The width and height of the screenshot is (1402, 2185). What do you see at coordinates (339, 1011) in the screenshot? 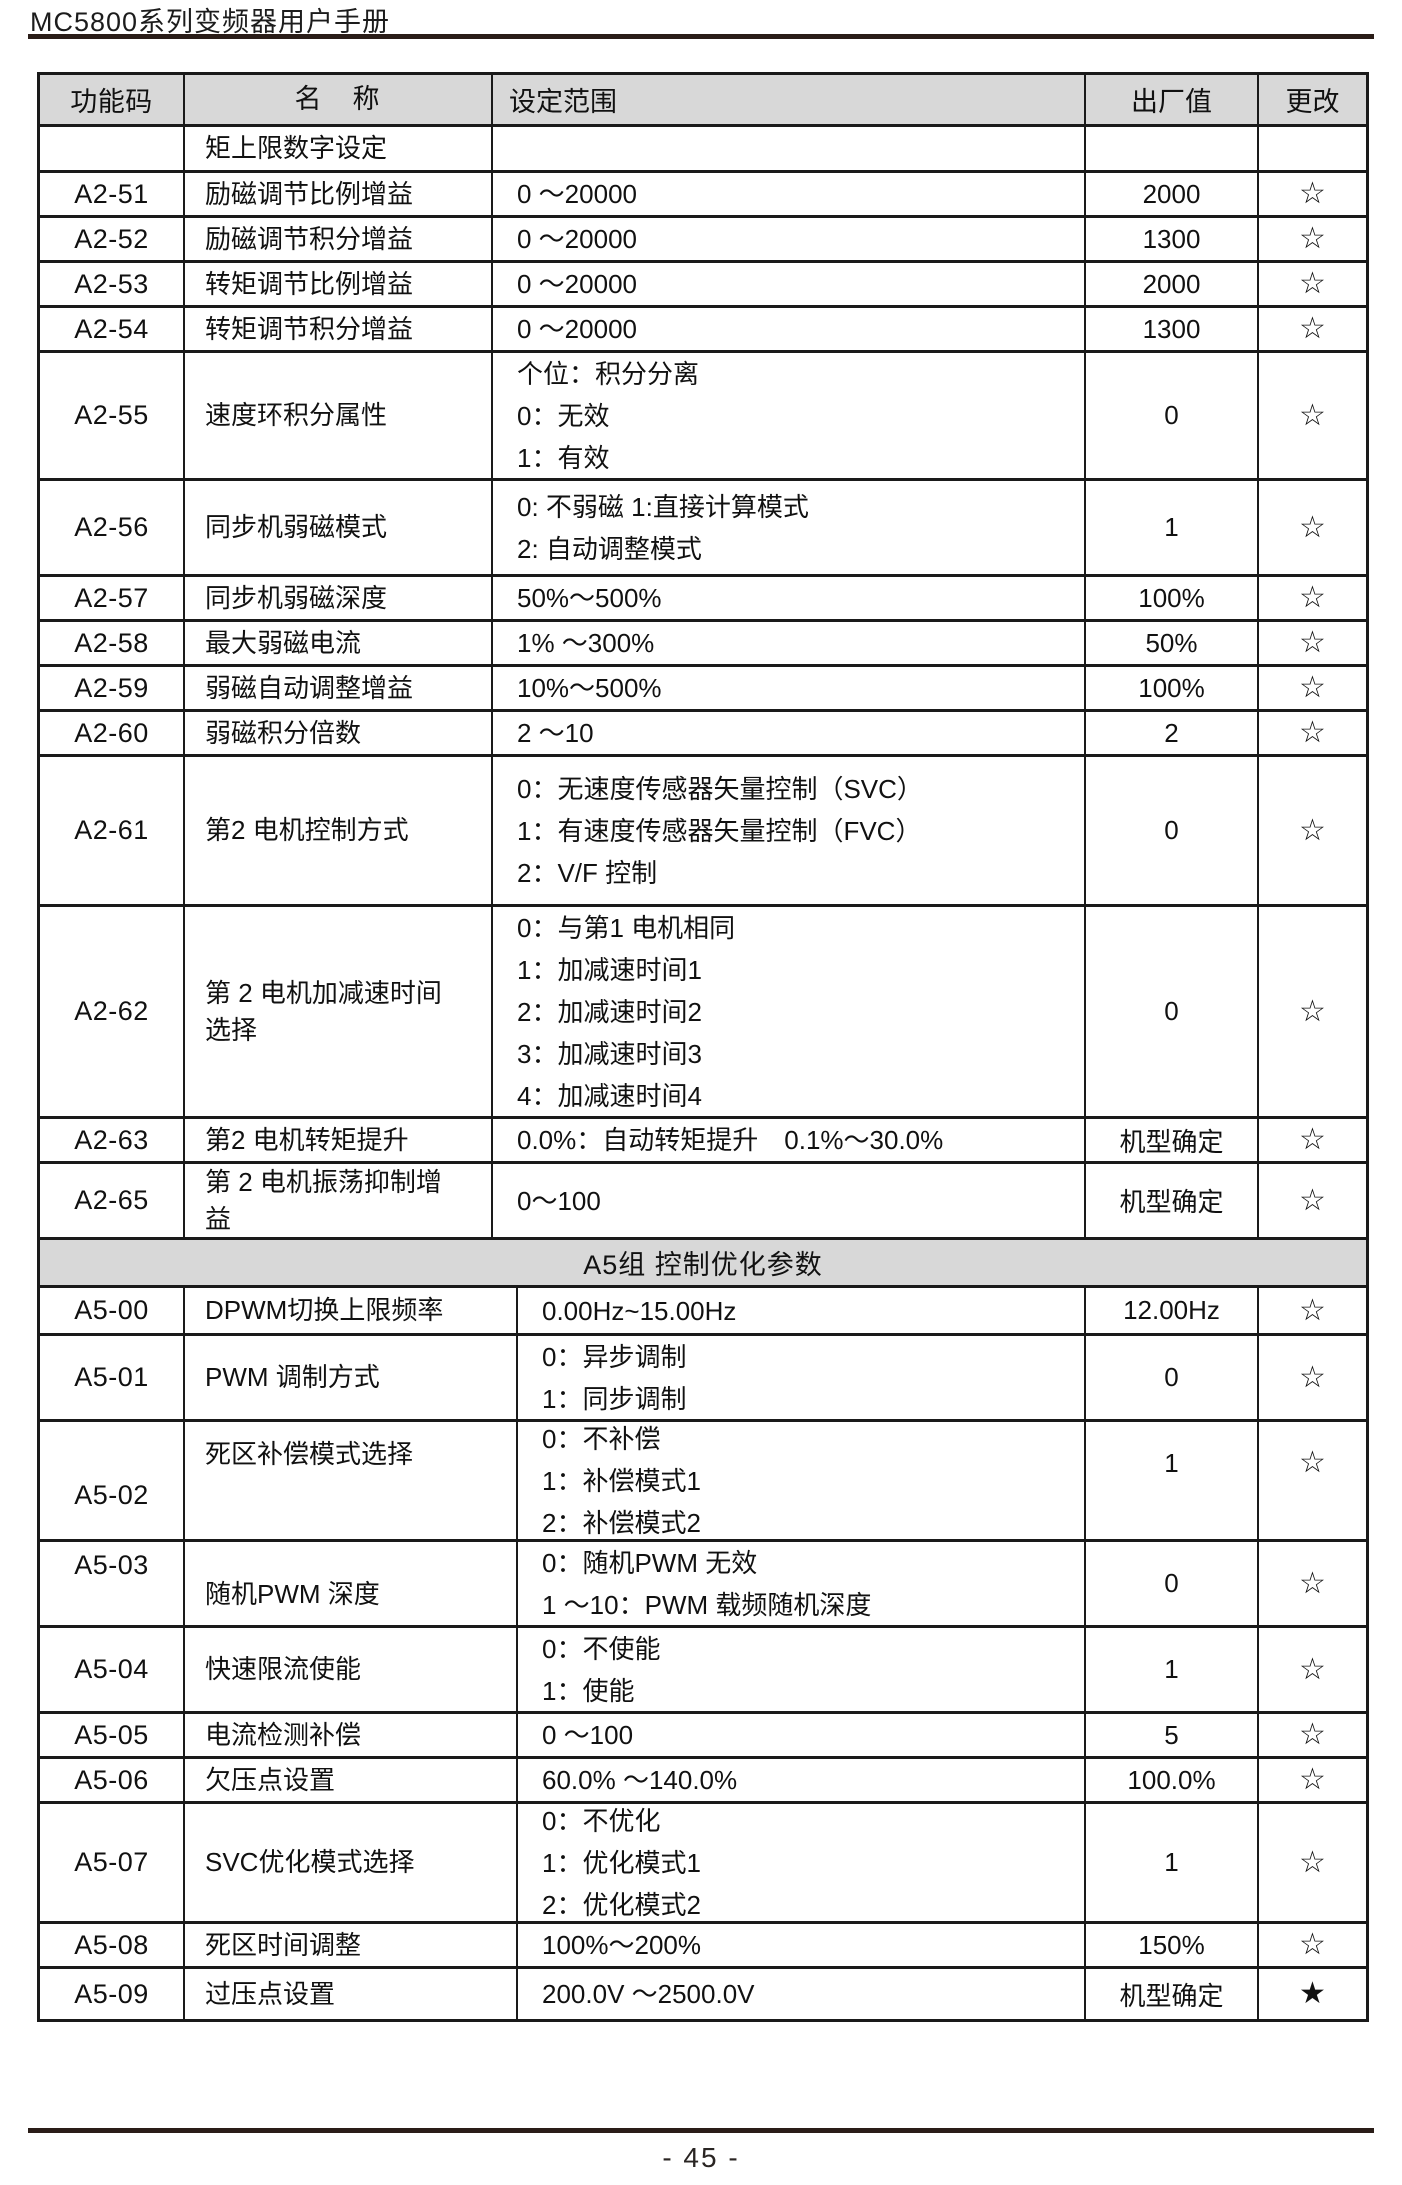
I see `cell-parameter-name: 第 2 电机加减速时间选择` at bounding box center [339, 1011].